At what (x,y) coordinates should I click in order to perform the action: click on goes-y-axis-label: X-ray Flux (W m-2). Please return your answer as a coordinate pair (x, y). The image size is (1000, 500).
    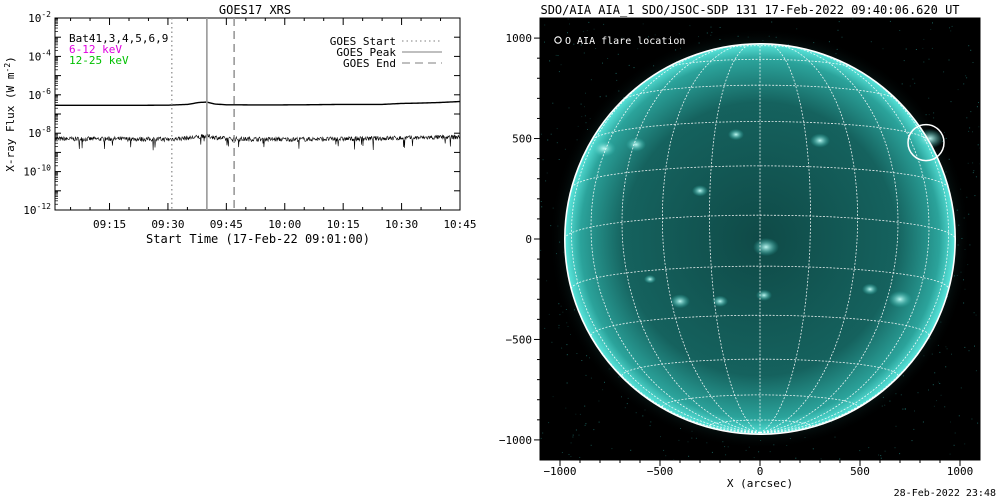
    Looking at the image, I should click on (10, 114).